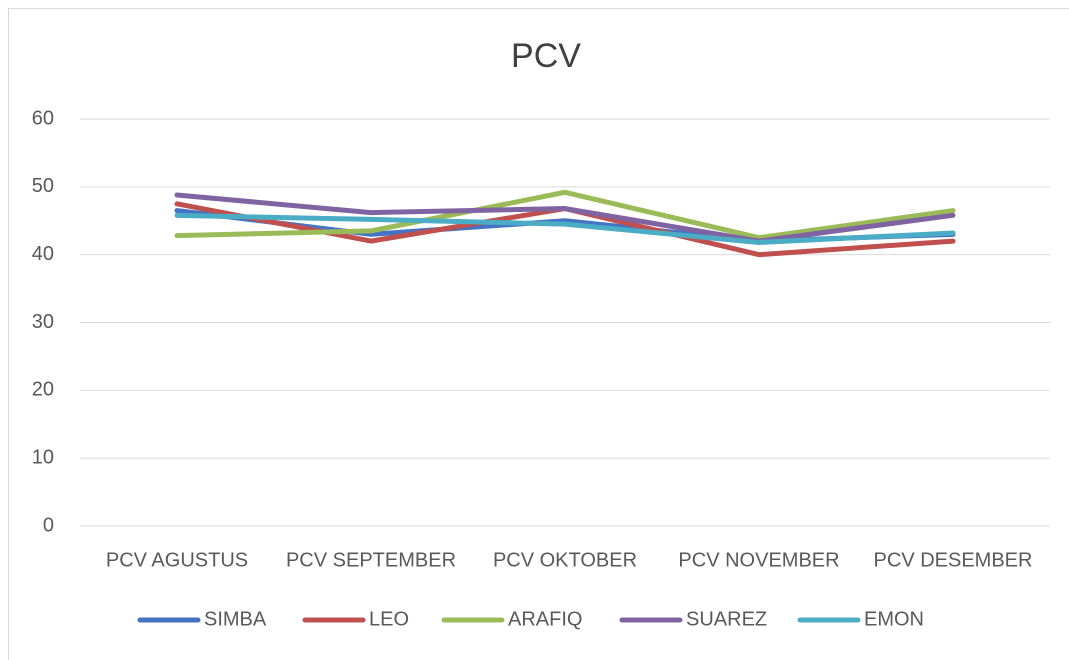 This screenshot has height=660, width=1069. What do you see at coordinates (43, 254) in the screenshot?
I see `y-tick-label: 40` at bounding box center [43, 254].